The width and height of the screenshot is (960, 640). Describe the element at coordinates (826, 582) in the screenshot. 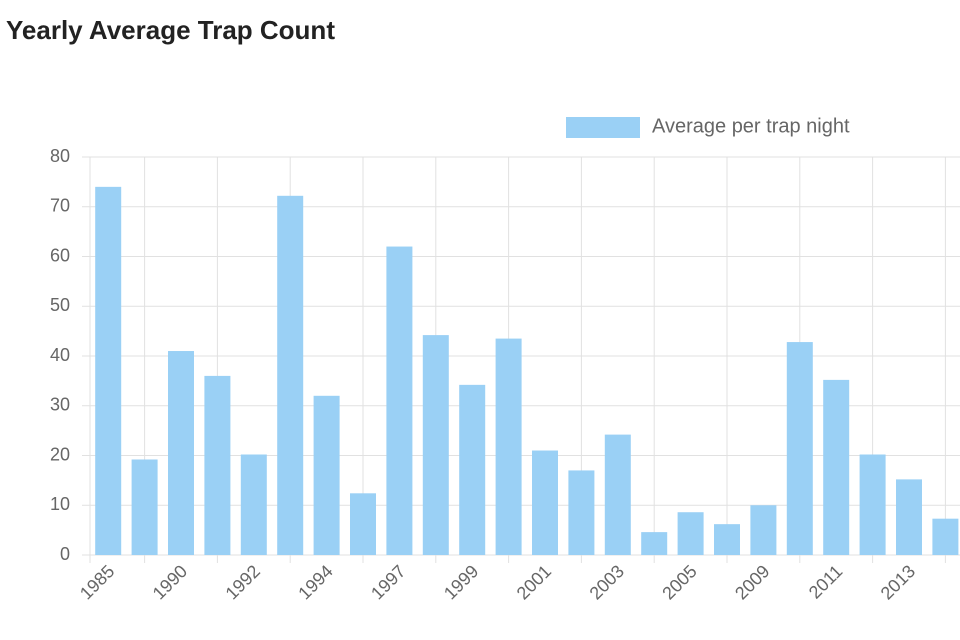

I see `x-tick-label: 2011` at that location.